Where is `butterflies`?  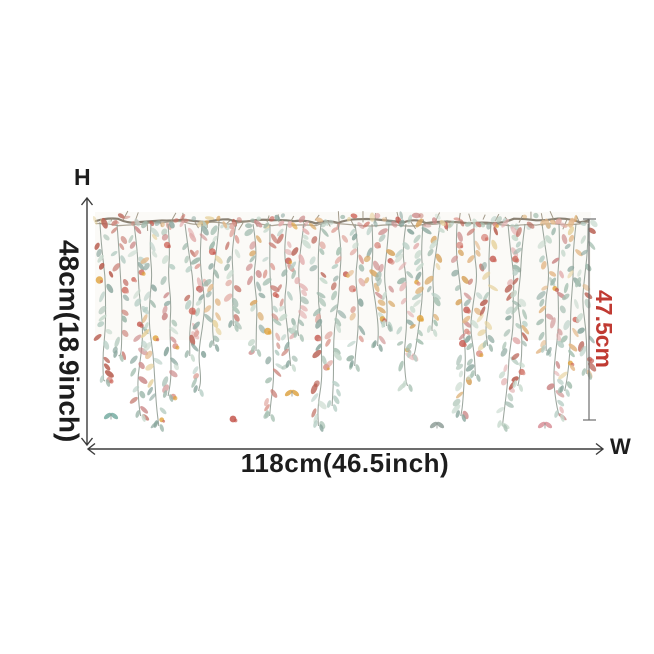 butterflies is located at coordinates (328, 409).